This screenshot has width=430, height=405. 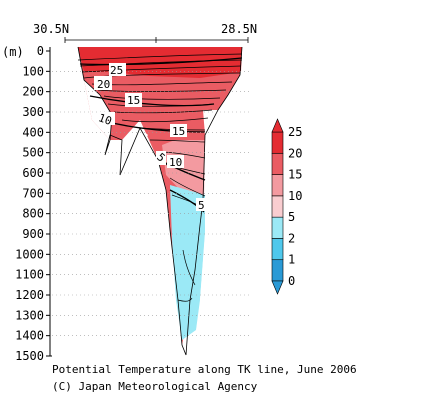 What do you see at coordinates (155, 386) in the screenshot?
I see `credit-text: (C) Japan Meteorological Agency` at bounding box center [155, 386].